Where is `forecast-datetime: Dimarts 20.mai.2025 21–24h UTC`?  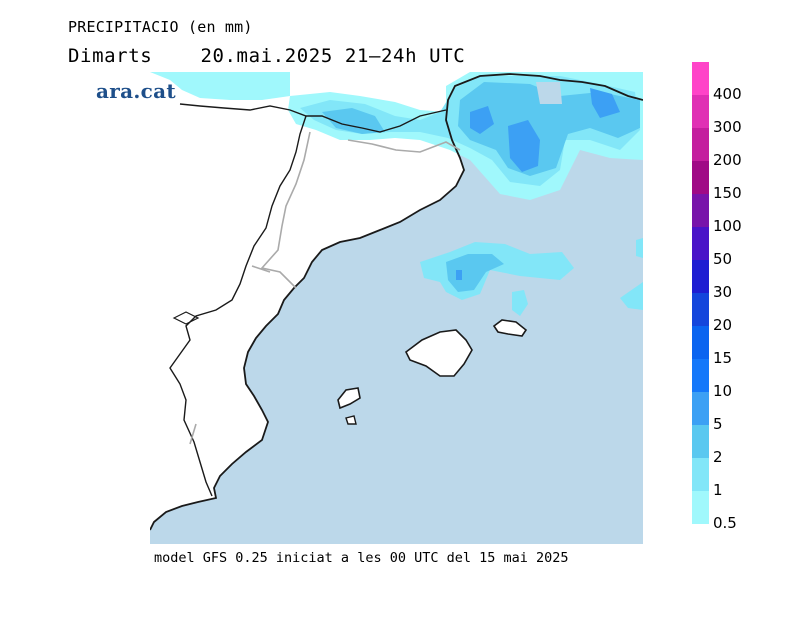 forecast-datetime: Dimarts 20.mai.2025 21–24h UTC is located at coordinates (266, 56).